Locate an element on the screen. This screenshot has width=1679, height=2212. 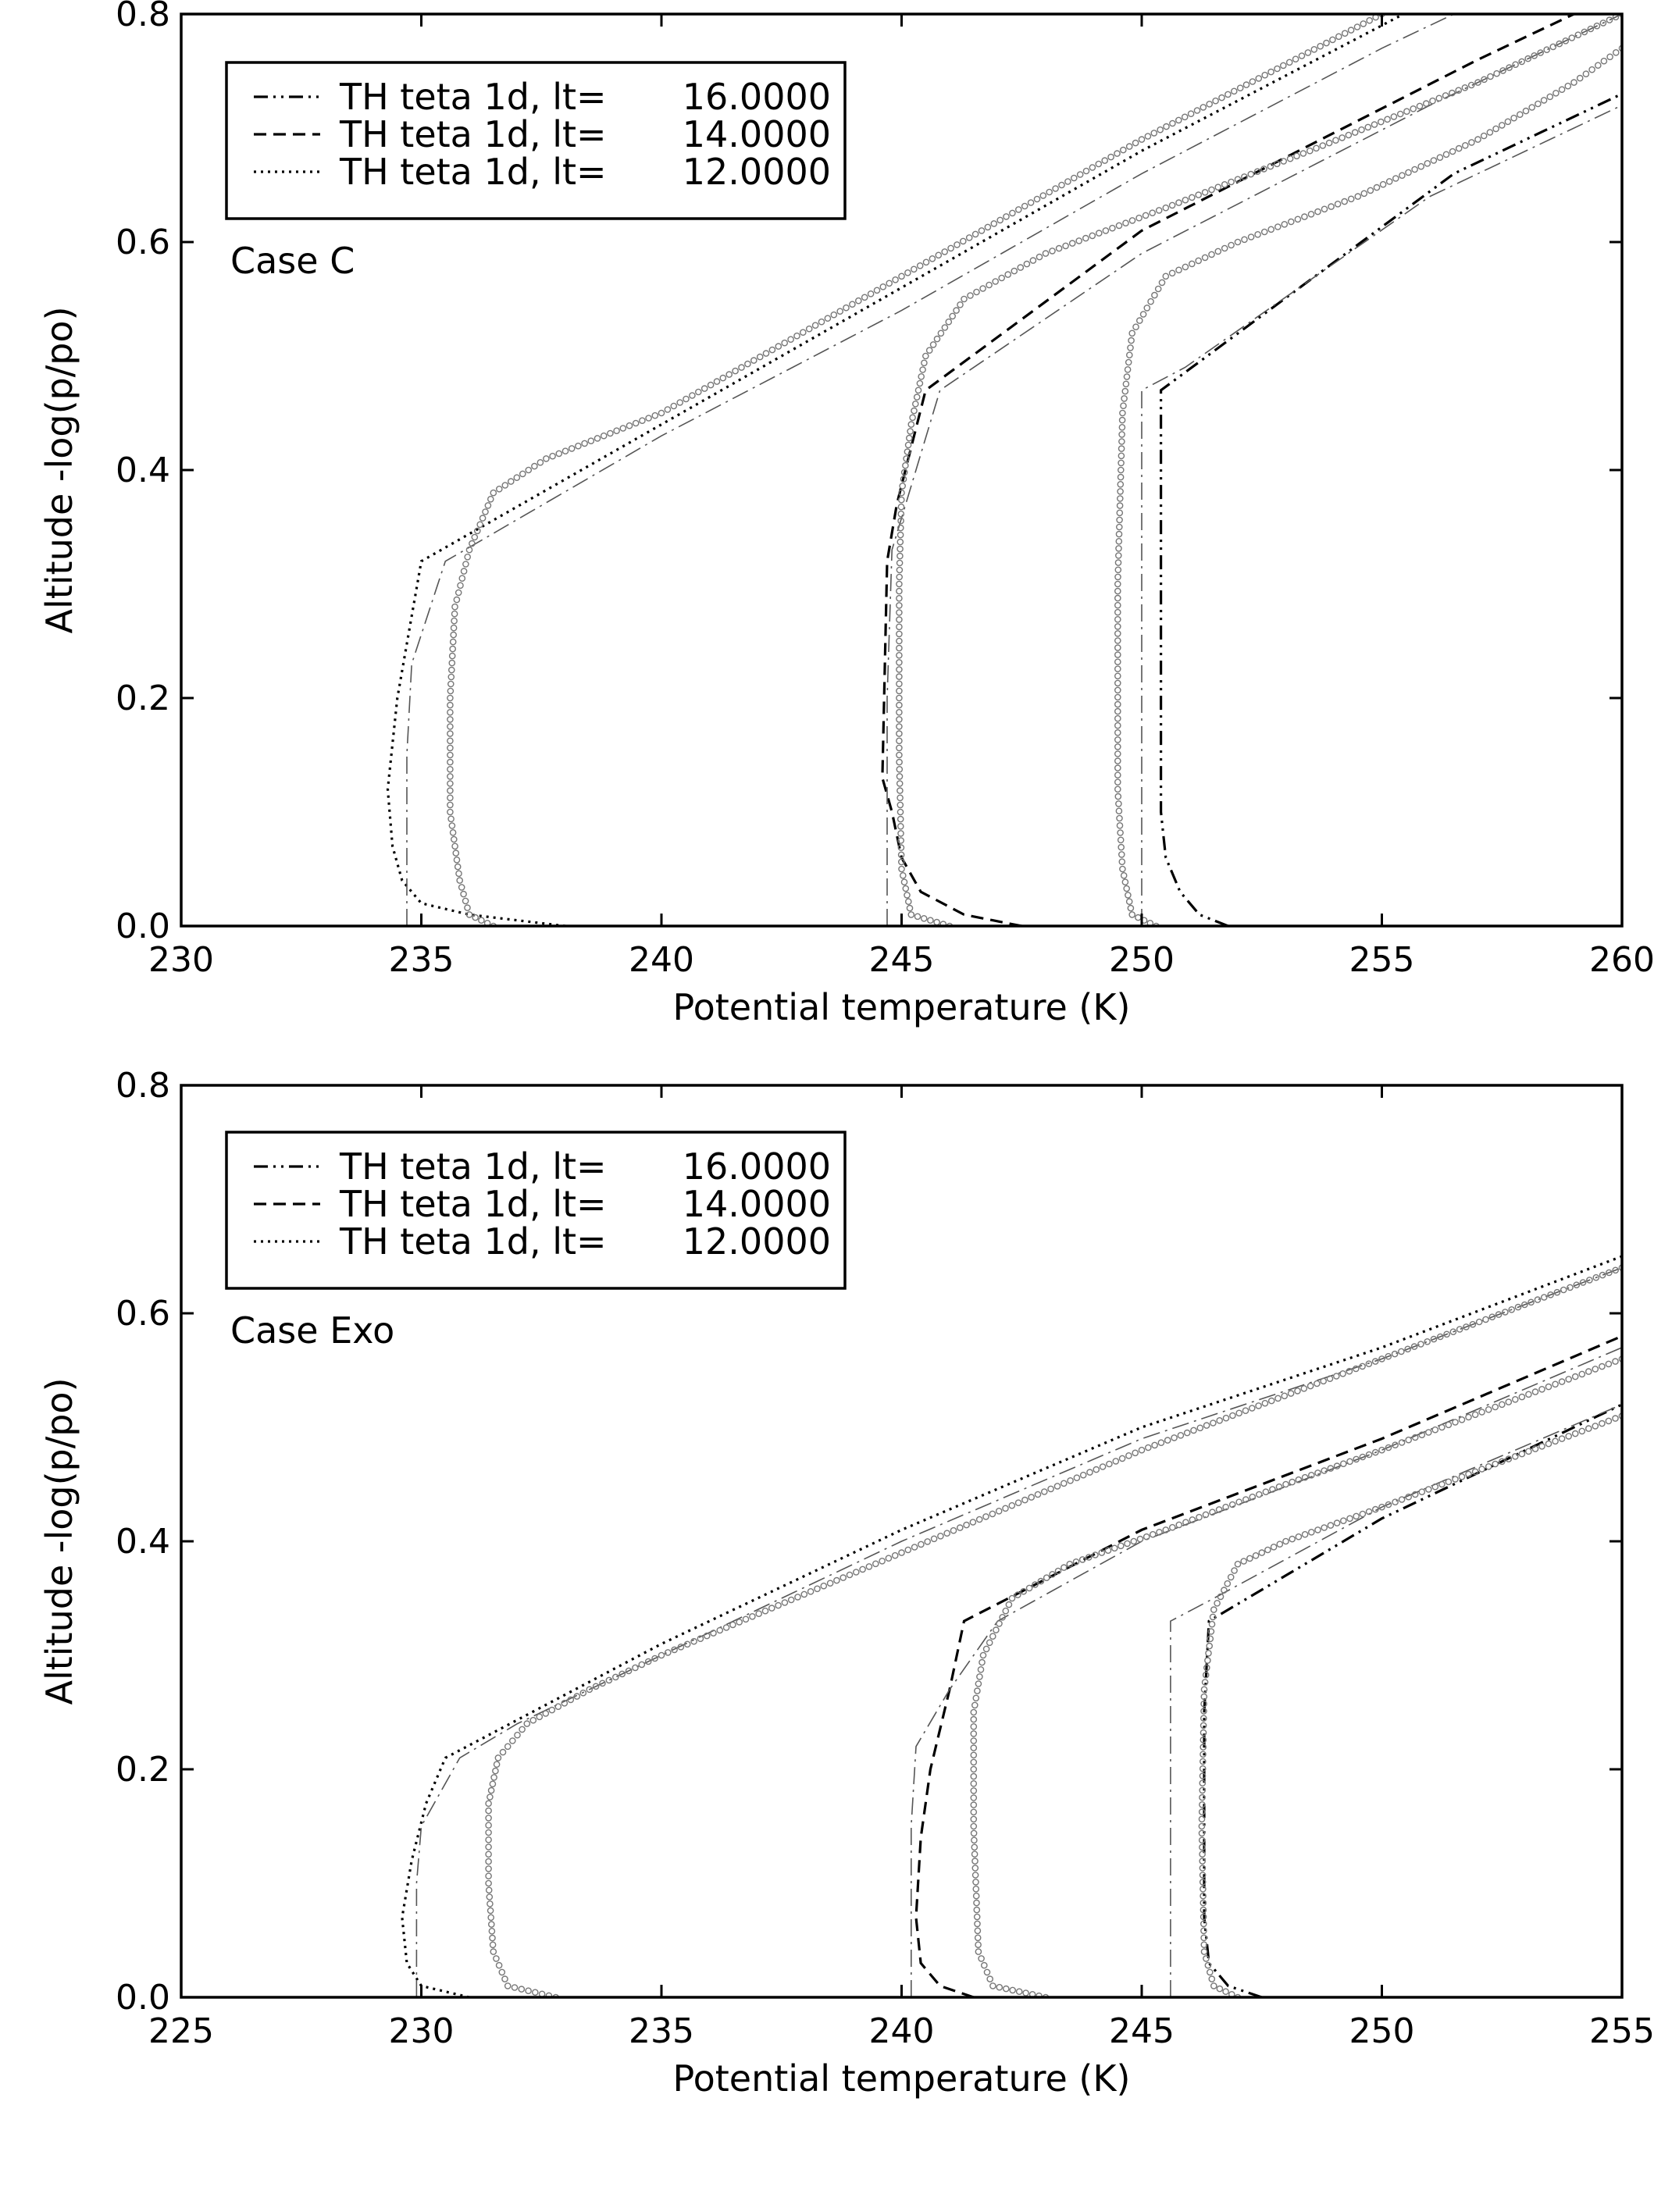
y-tick-label: 0.2 is located at coordinates (143, 699).